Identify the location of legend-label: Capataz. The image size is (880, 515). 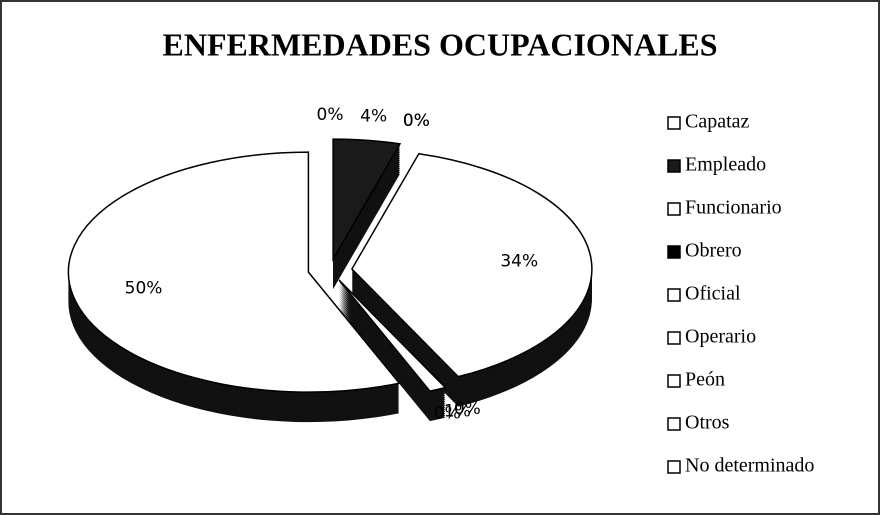
(717, 122).